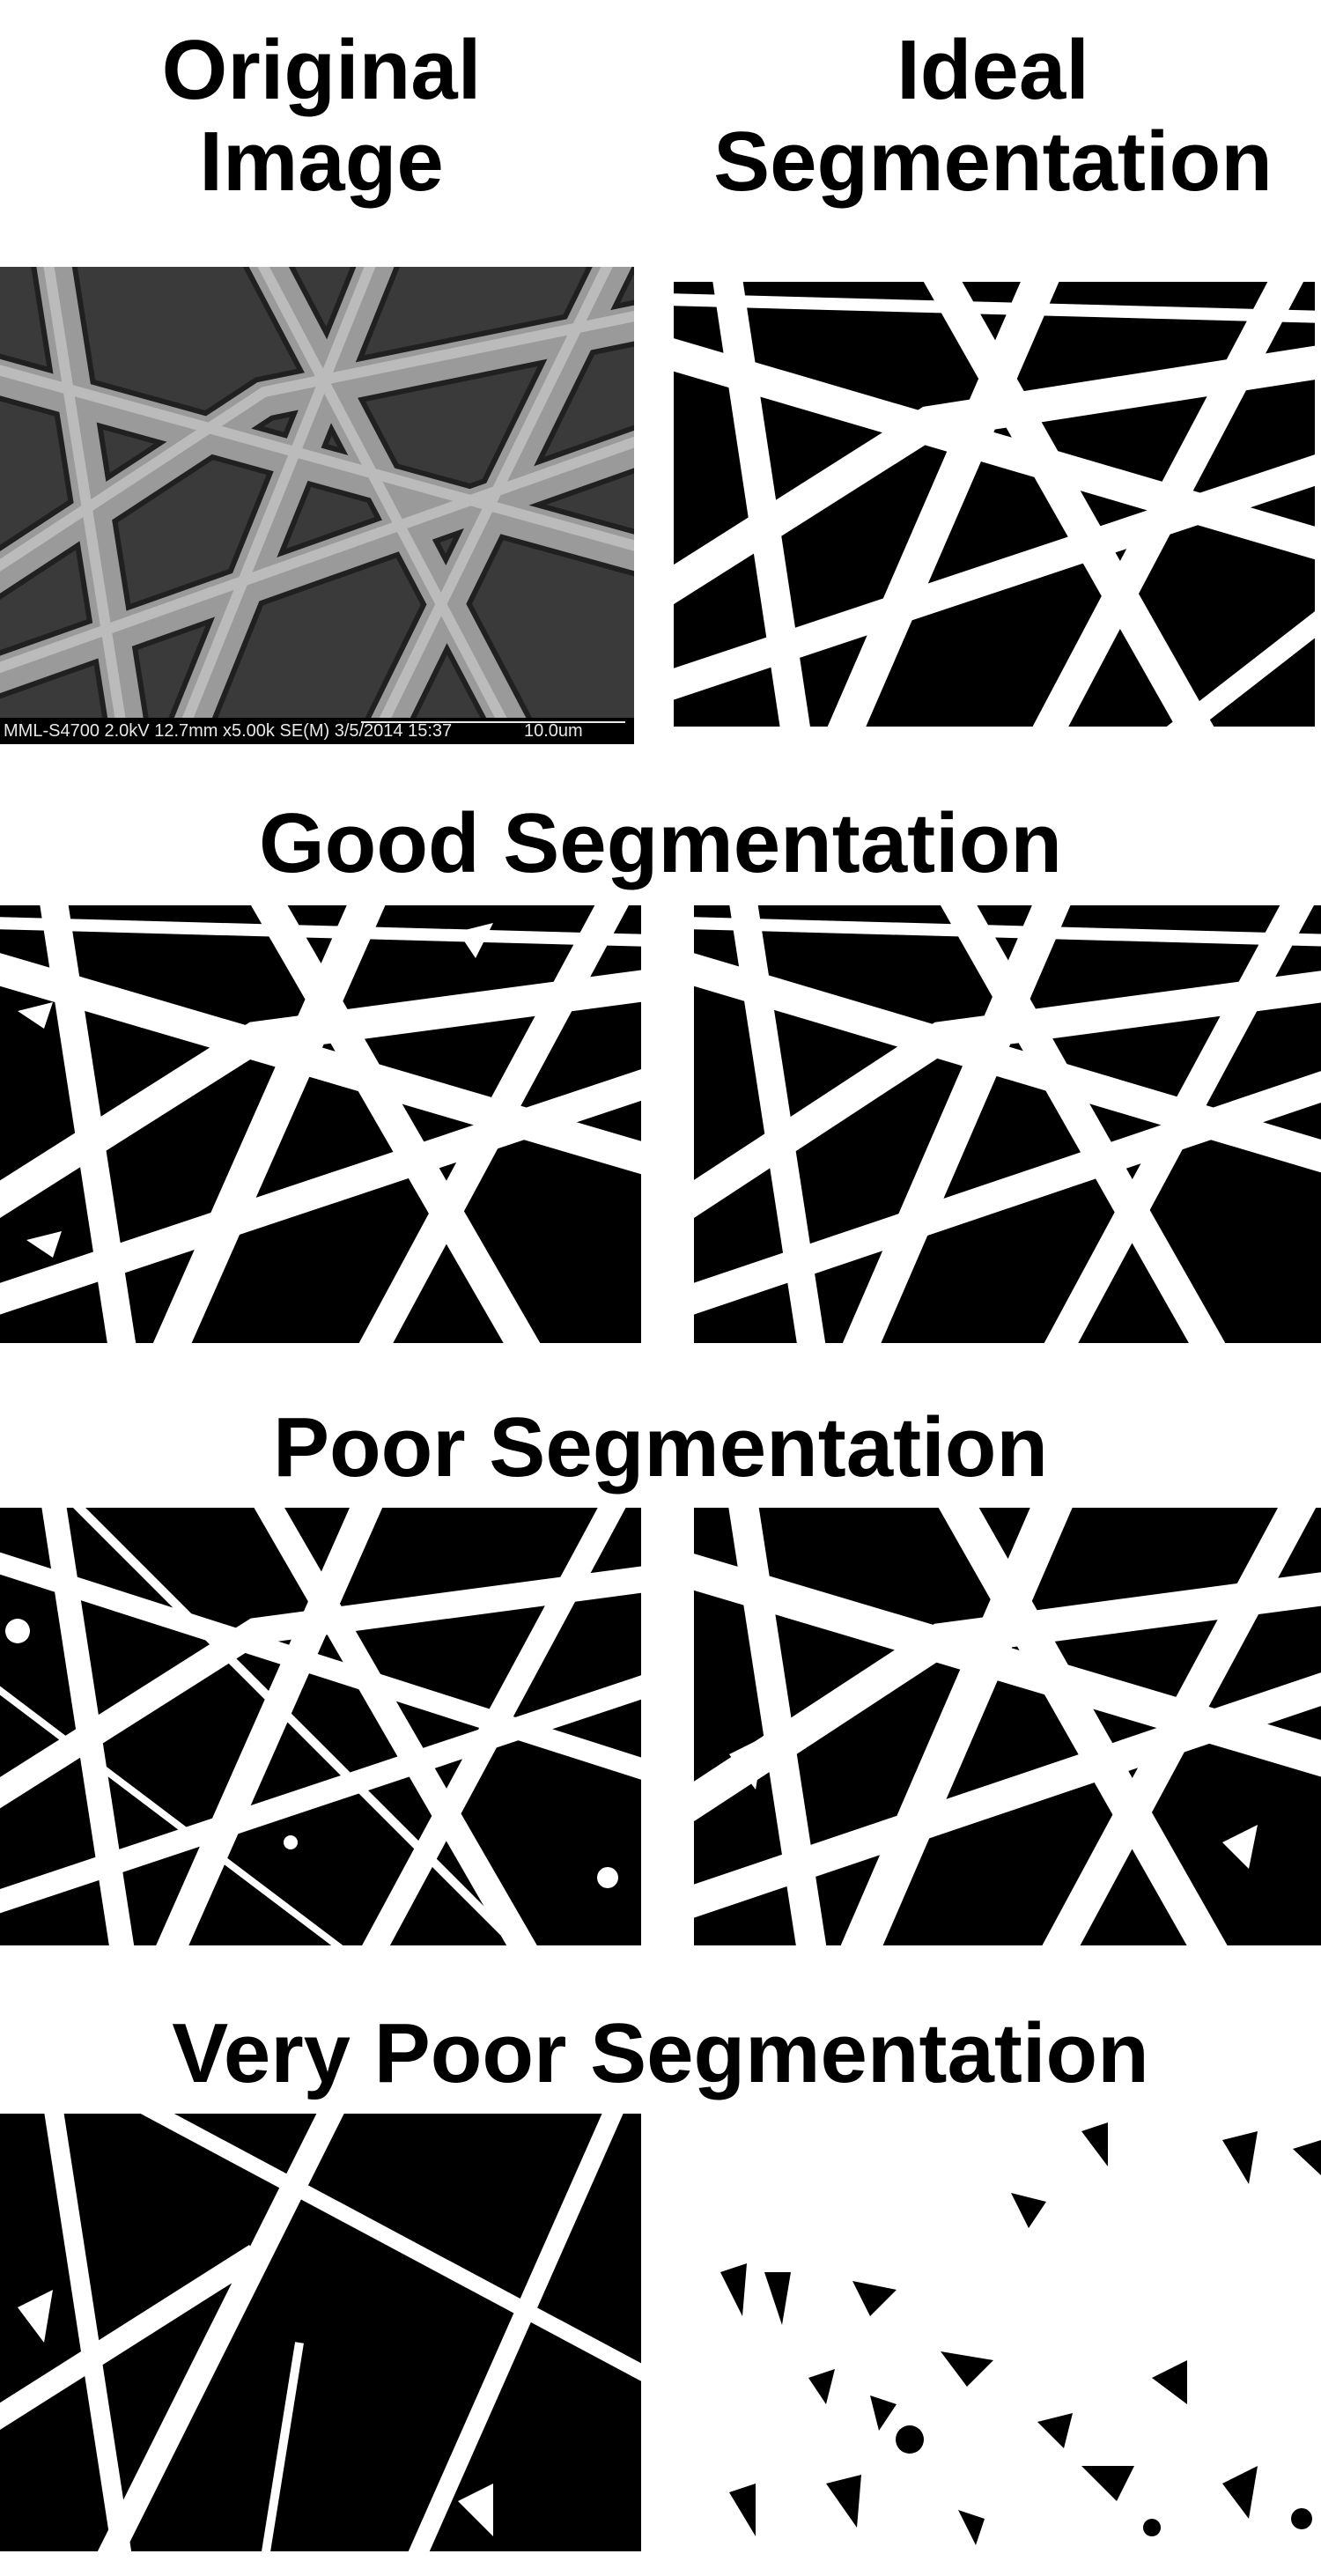 The image size is (1321, 2576). I want to click on good-mask-2-svg, so click(1008, 1124).